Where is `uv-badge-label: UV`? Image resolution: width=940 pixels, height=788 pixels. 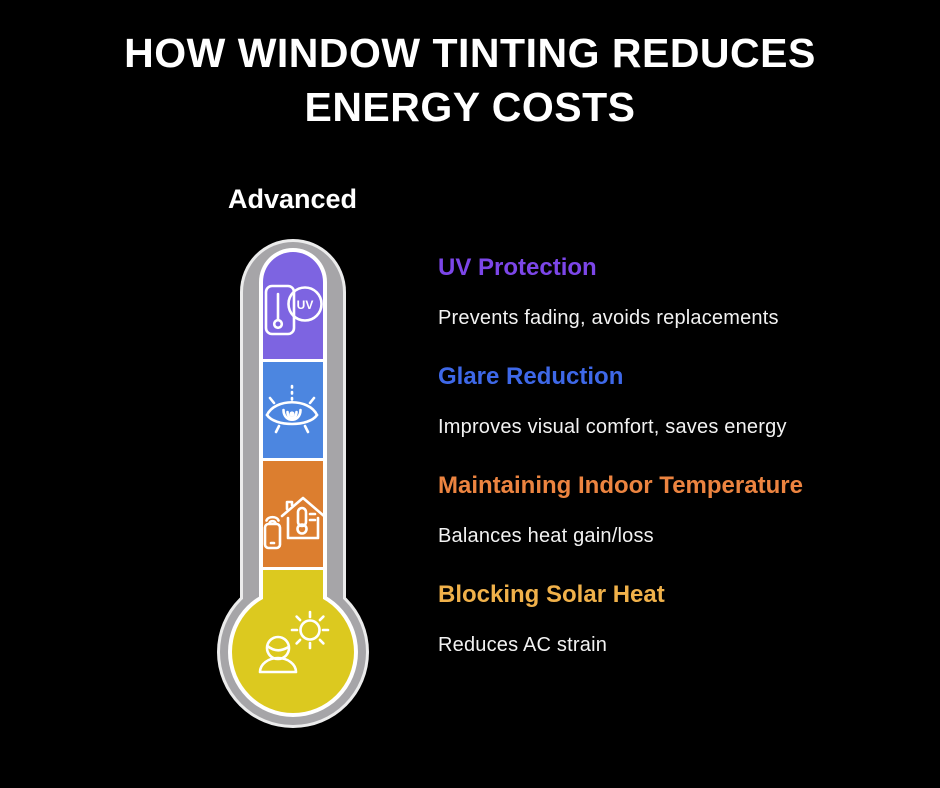
uv-badge-label: UV is located at coordinates (305, 305).